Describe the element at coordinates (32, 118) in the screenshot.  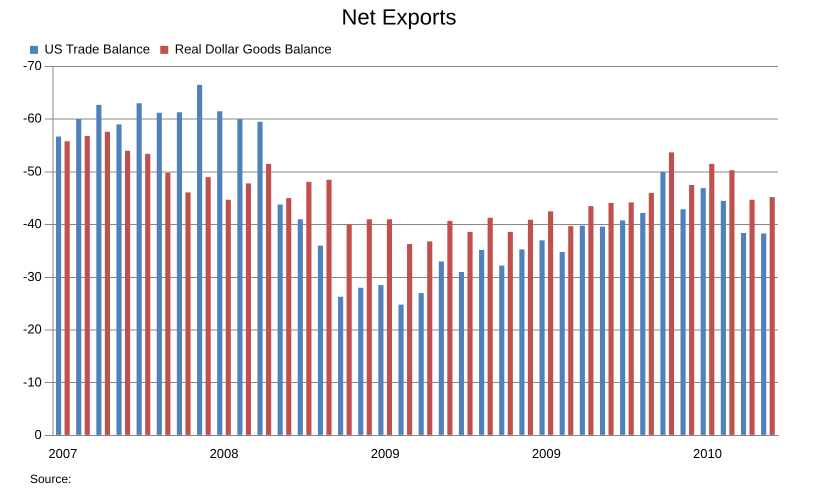
I see `y-tick-label: -60` at that location.